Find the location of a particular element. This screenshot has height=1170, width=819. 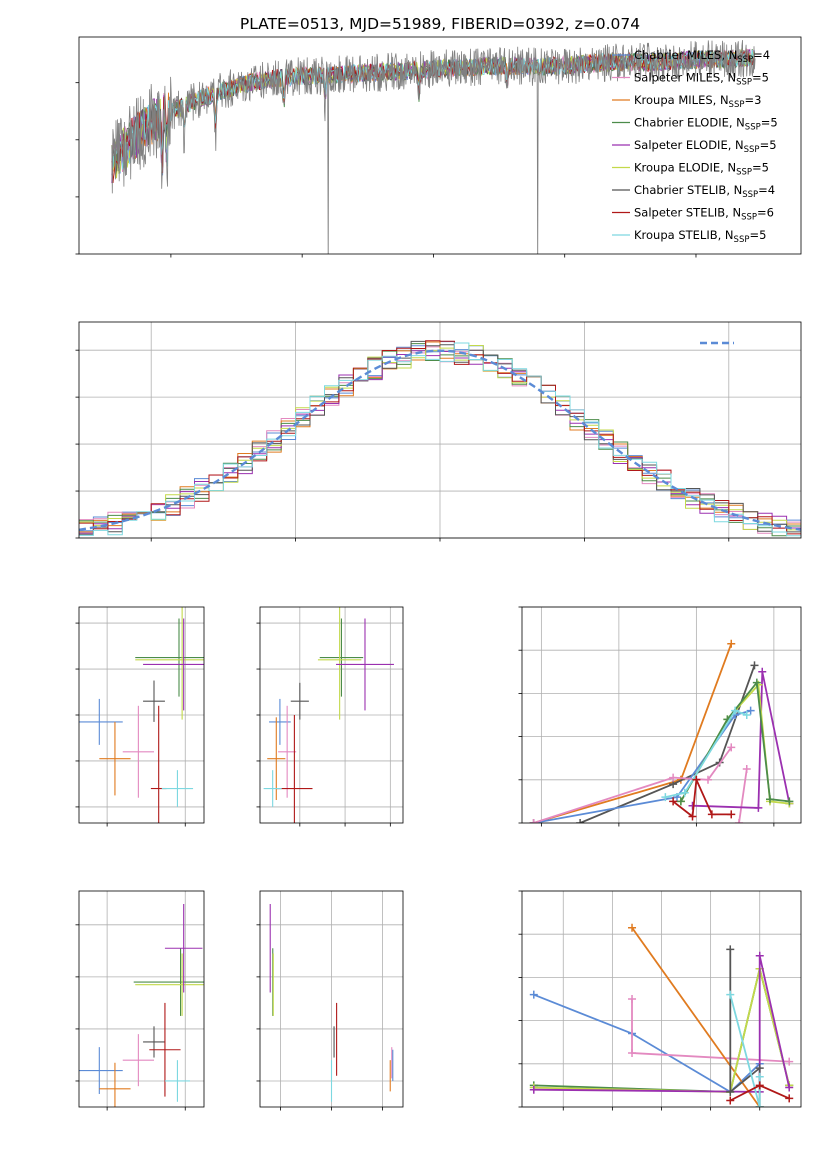

legend-tail: =6 is located at coordinates (765, 213).